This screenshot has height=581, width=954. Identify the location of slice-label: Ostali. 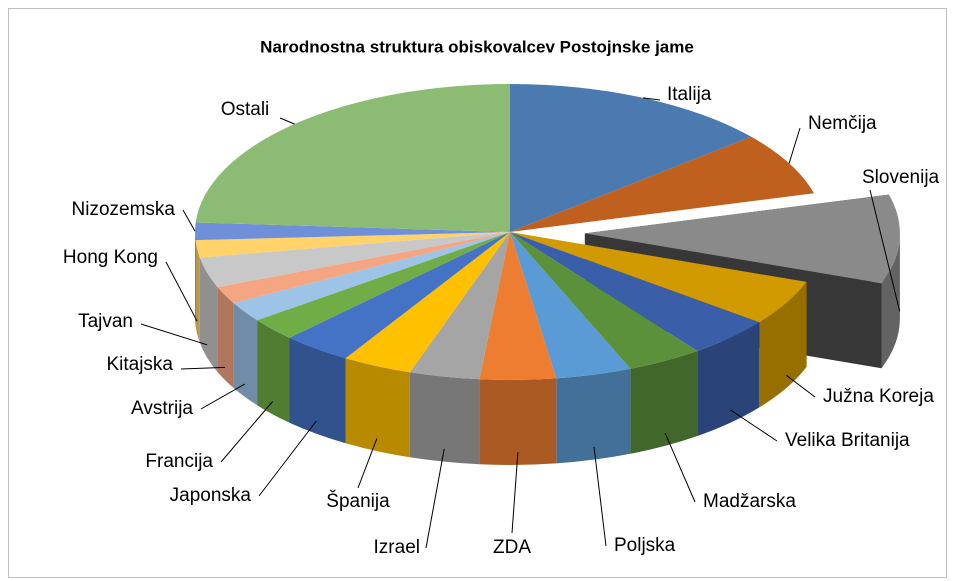
(245, 109).